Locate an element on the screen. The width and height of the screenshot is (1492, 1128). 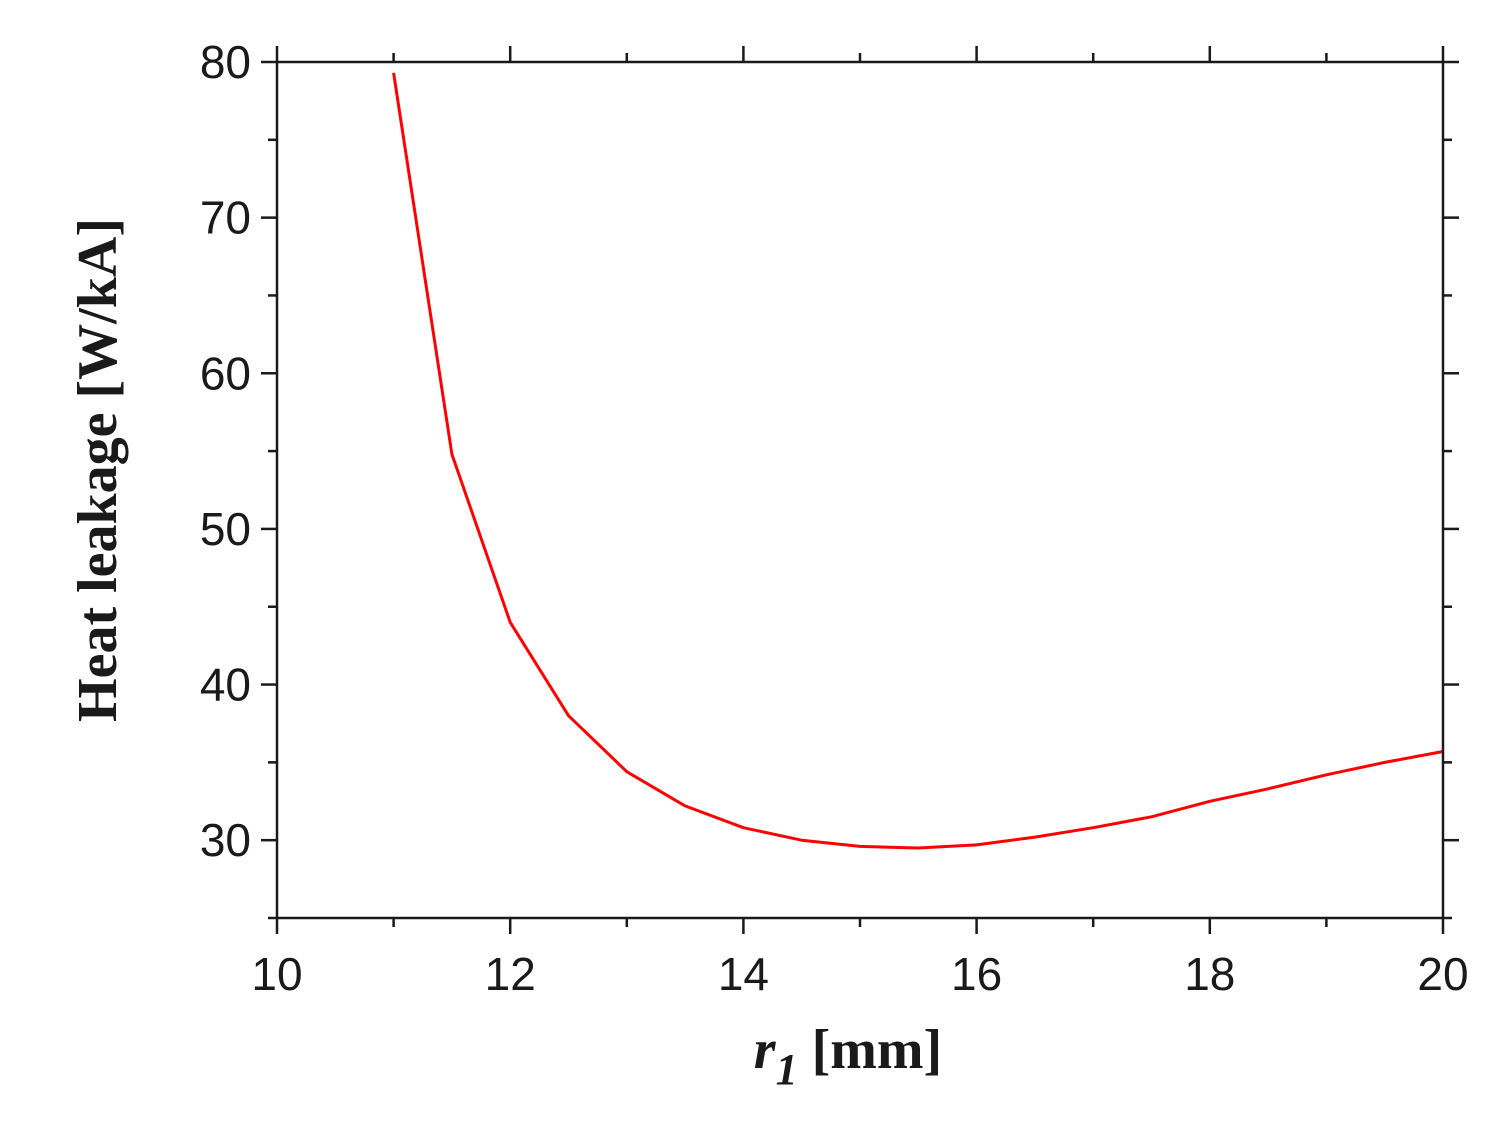
y-tick-label: 70 is located at coordinates (225, 218).